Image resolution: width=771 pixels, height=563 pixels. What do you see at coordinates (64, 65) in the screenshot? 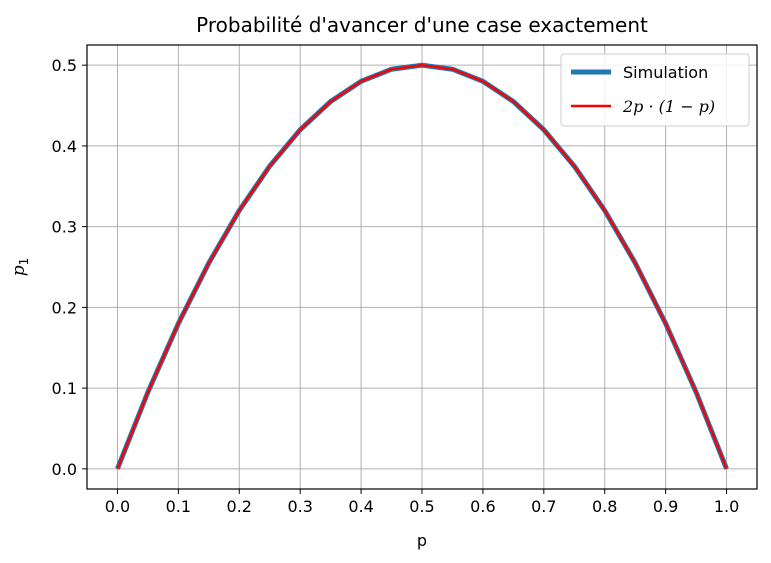
I see `y-tick-label: 0.5` at bounding box center [64, 65].